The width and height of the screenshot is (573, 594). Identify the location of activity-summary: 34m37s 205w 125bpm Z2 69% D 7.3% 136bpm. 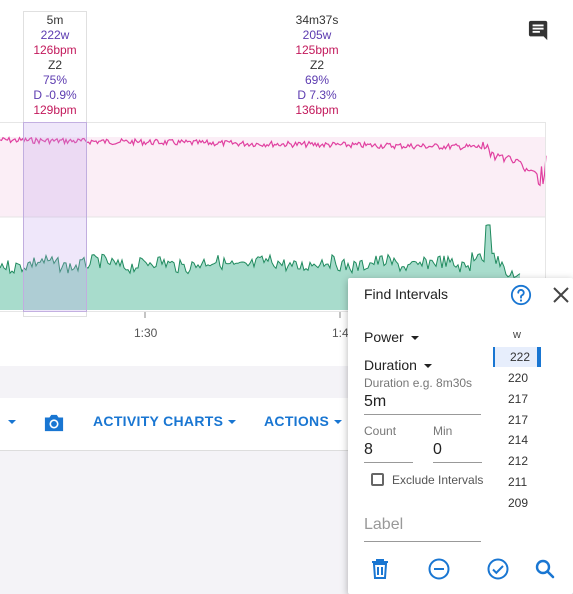
(317, 65).